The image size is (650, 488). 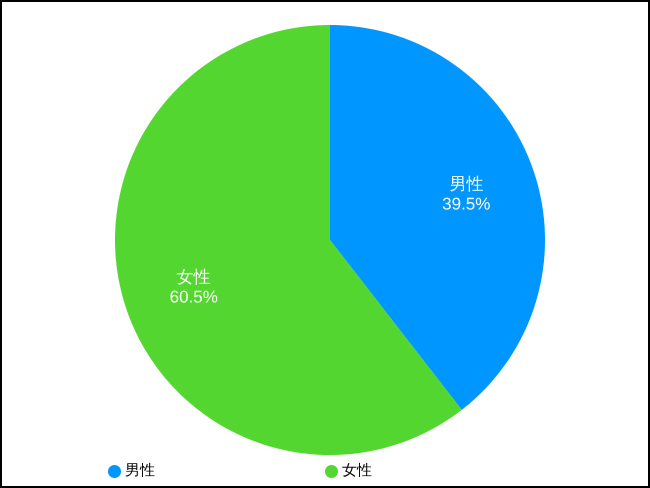 I want to click on slice-label: 男性, so click(x=466, y=184).